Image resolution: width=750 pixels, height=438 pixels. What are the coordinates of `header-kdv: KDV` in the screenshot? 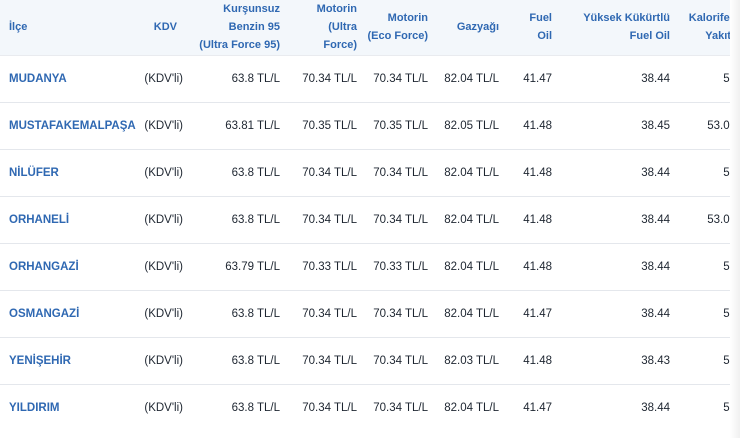 It's located at (156, 27).